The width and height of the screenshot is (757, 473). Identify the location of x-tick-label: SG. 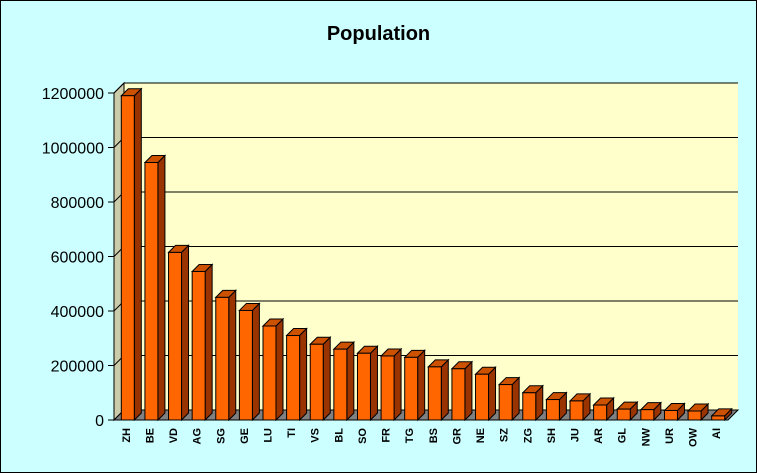
(221, 436).